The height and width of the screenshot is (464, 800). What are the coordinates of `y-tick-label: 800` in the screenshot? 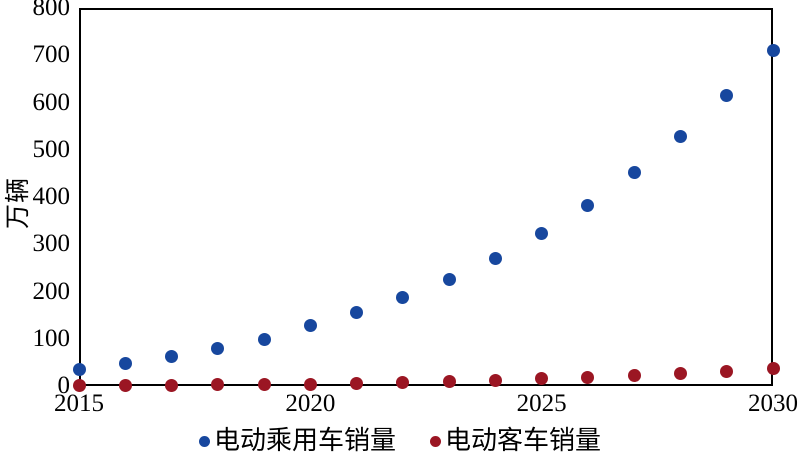 It's located at (51, 10).